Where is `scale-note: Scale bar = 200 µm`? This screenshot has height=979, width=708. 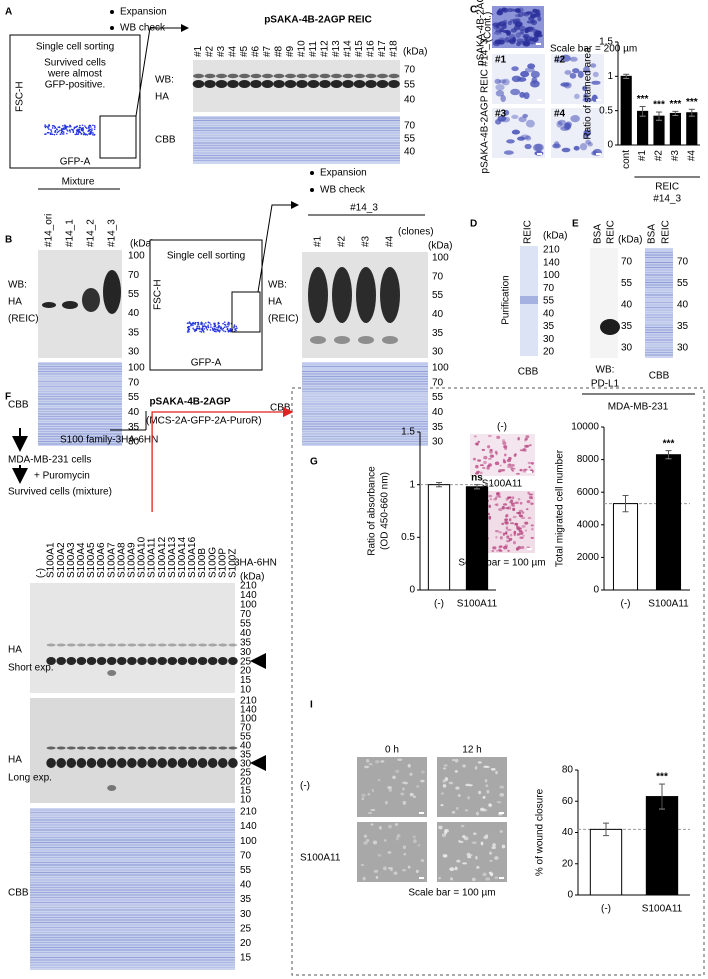
scale-note: Scale bar = 200 µm is located at coordinates (593, 49).